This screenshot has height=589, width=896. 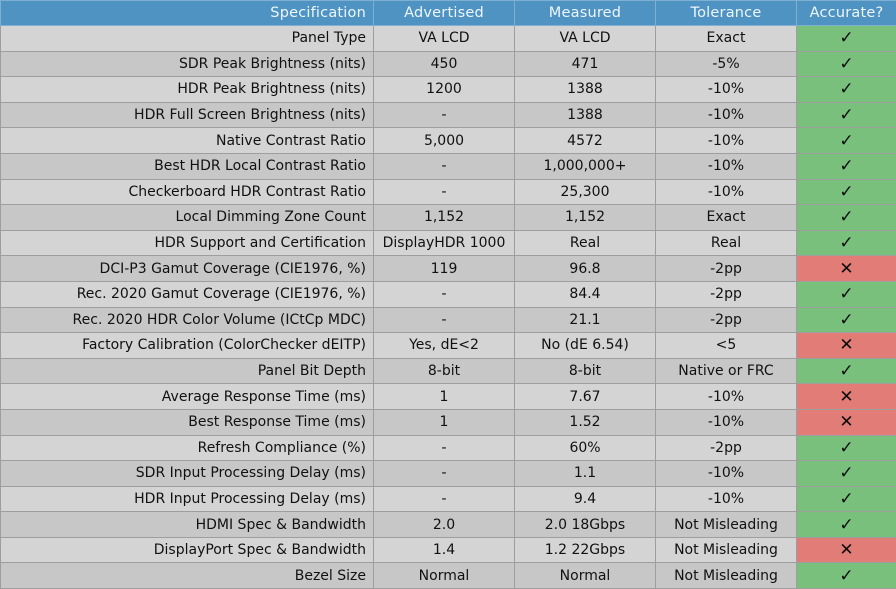 I want to click on cell-measured: 1.52, so click(x=585, y=422).